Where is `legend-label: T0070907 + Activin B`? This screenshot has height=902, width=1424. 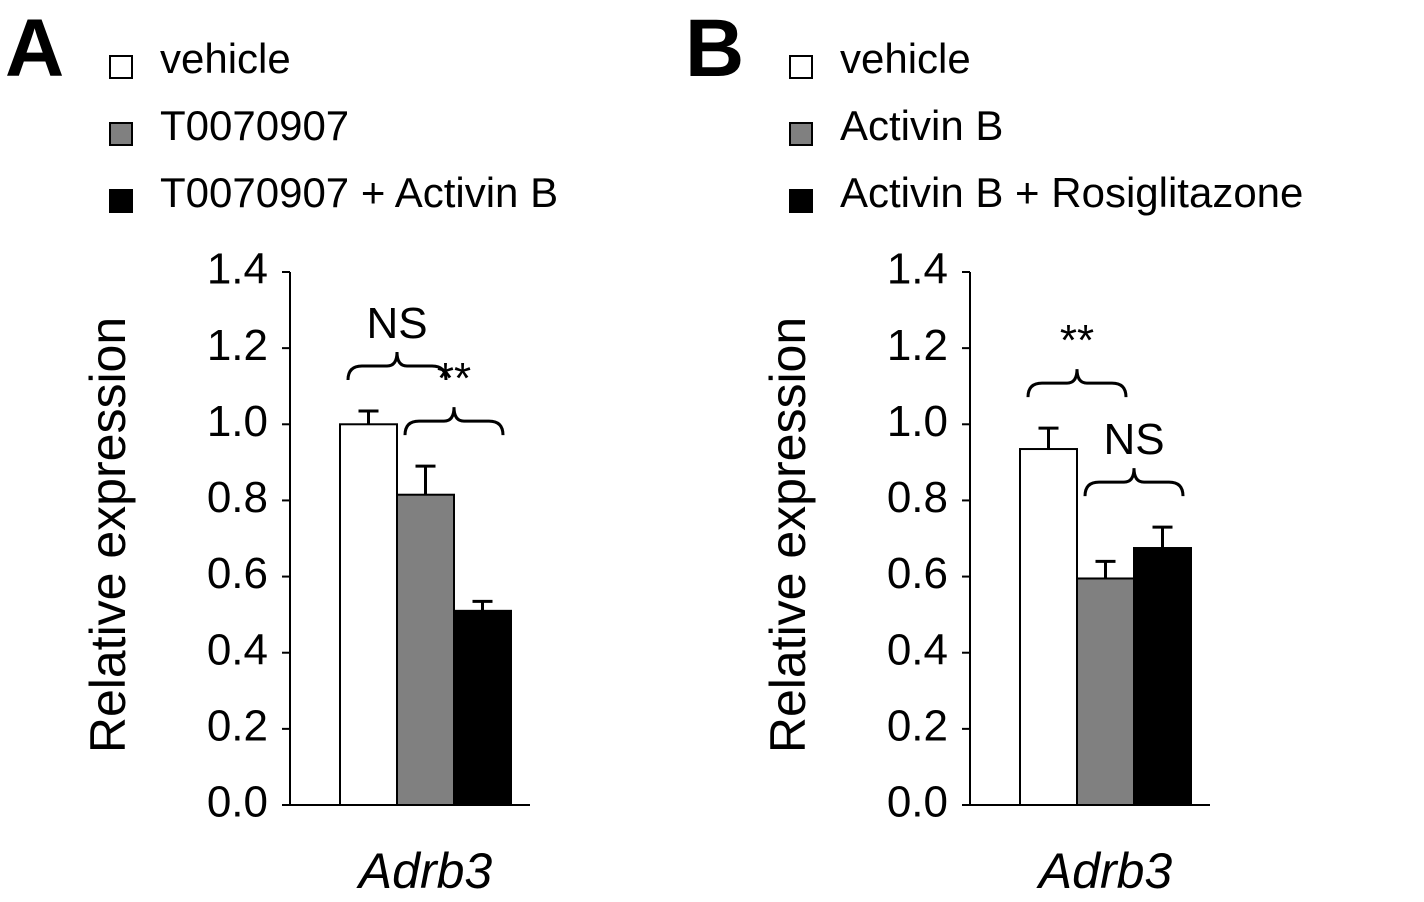
legend-label: T0070907 + Activin B is located at coordinates (359, 192).